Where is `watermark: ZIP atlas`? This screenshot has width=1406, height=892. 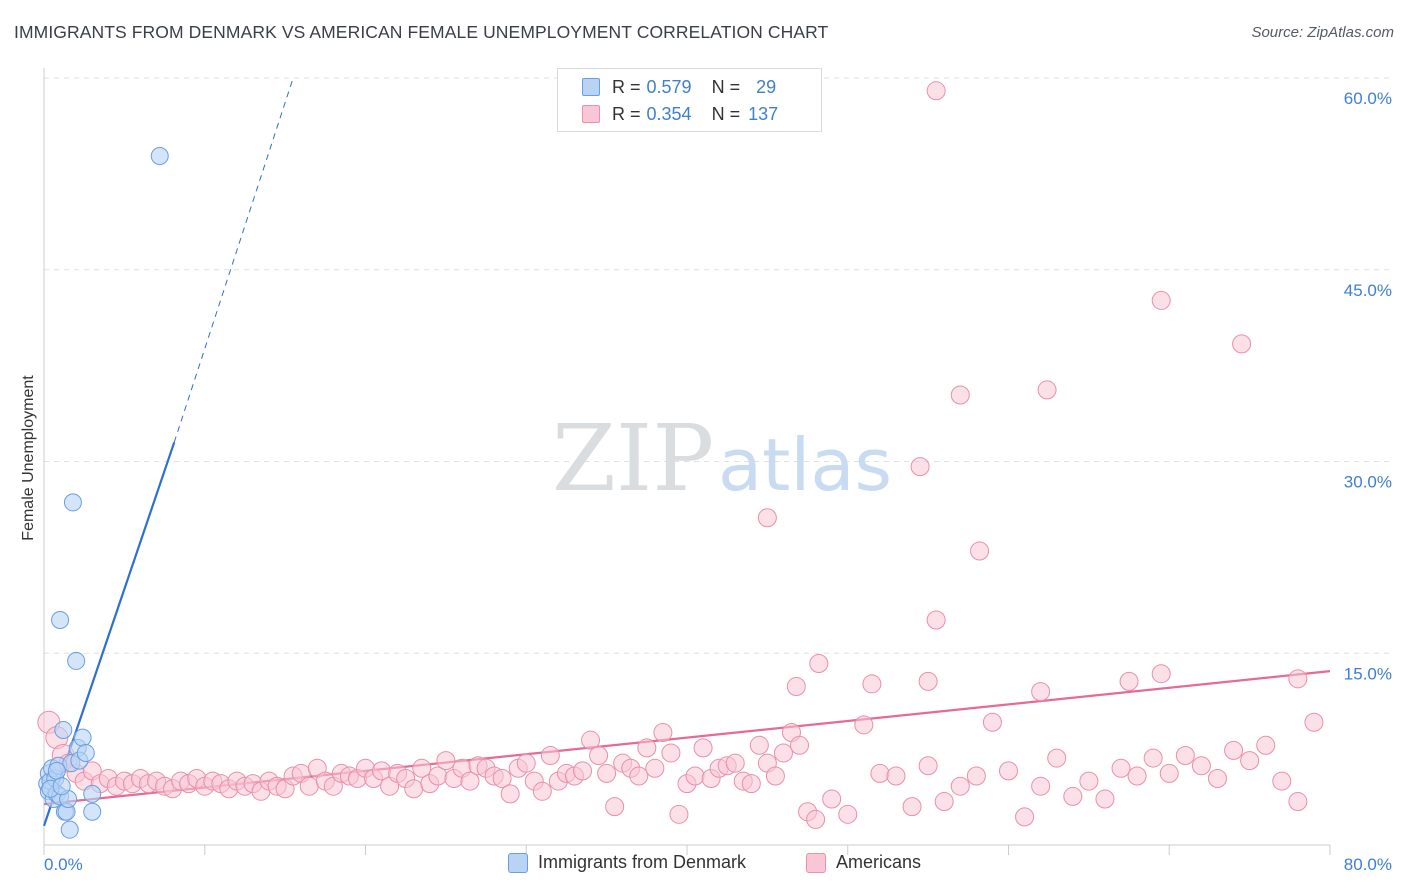 watermark: ZIP atlas is located at coordinates (722, 458).